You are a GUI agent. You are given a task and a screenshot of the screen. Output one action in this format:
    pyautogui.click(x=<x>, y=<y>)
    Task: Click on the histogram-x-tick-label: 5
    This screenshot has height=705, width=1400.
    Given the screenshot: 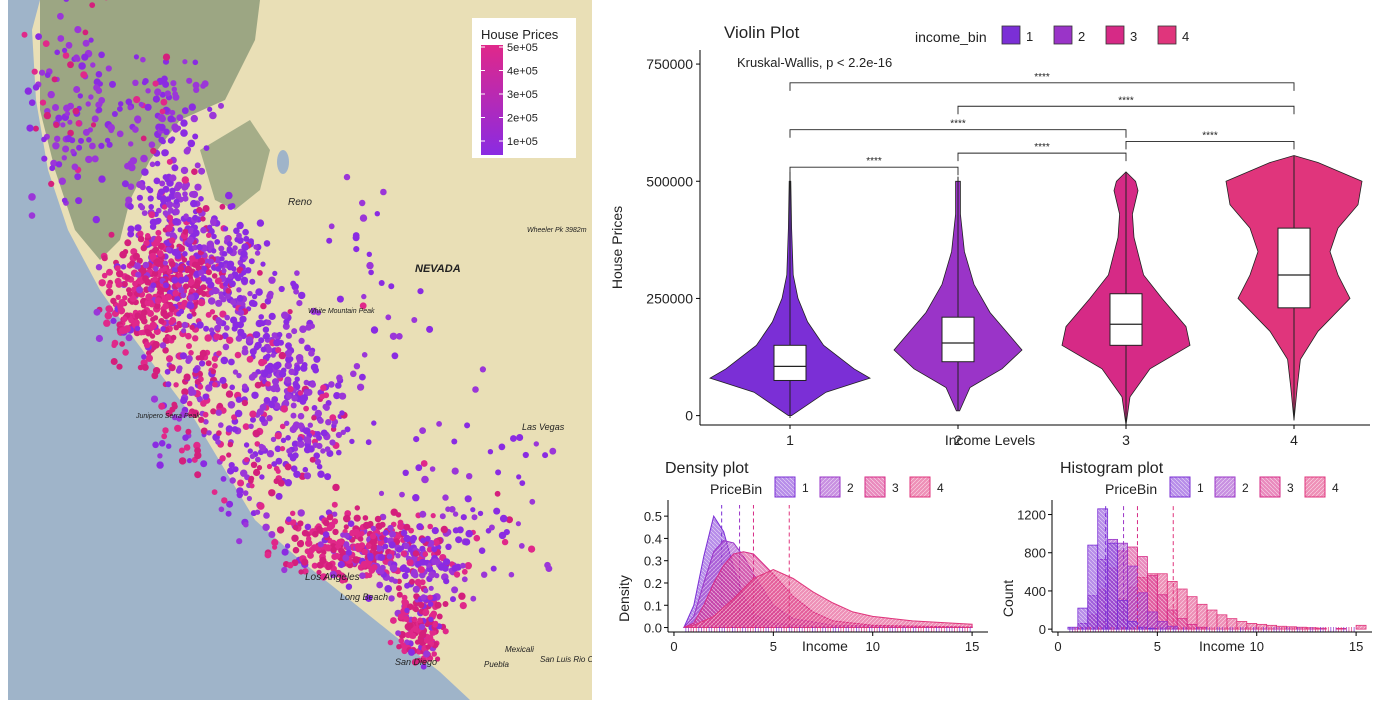 What is the action you would take?
    pyautogui.click(x=1157, y=646)
    